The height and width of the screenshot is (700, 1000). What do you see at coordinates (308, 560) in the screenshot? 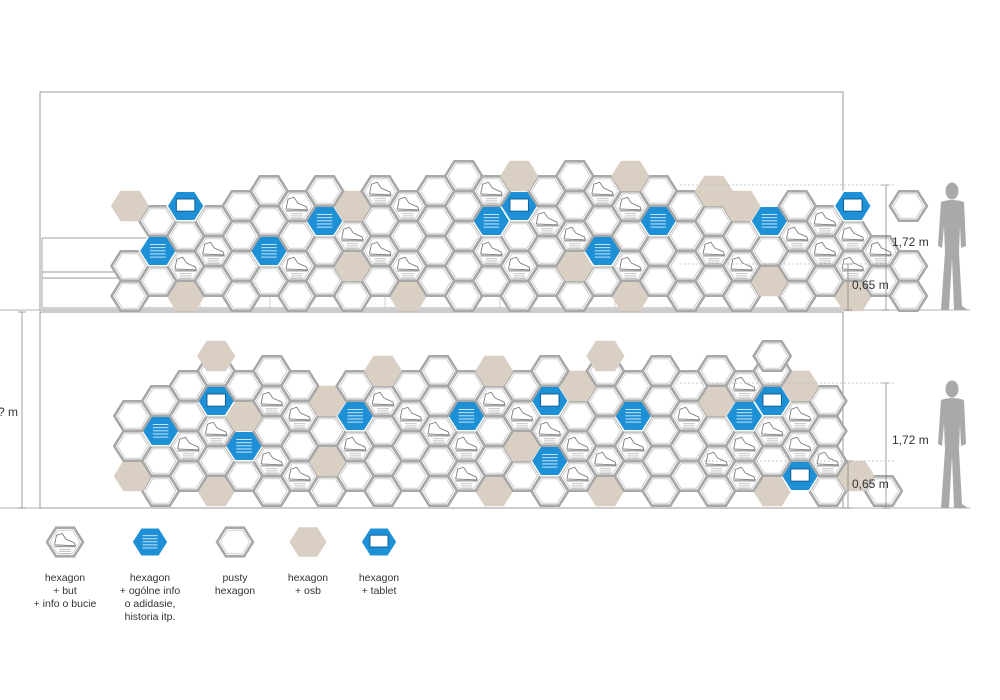
I see `legend-item-osb: hexagon + osb` at bounding box center [308, 560].